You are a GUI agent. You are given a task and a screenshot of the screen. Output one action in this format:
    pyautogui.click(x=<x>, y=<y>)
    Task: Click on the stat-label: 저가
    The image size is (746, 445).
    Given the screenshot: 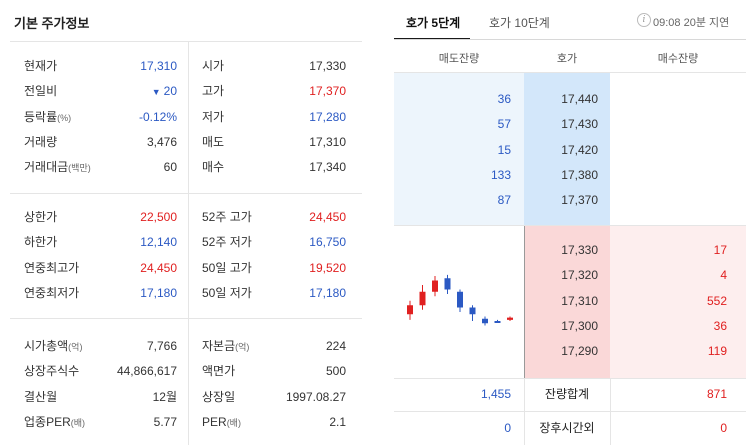 What is the action you would take?
    pyautogui.click(x=213, y=117)
    